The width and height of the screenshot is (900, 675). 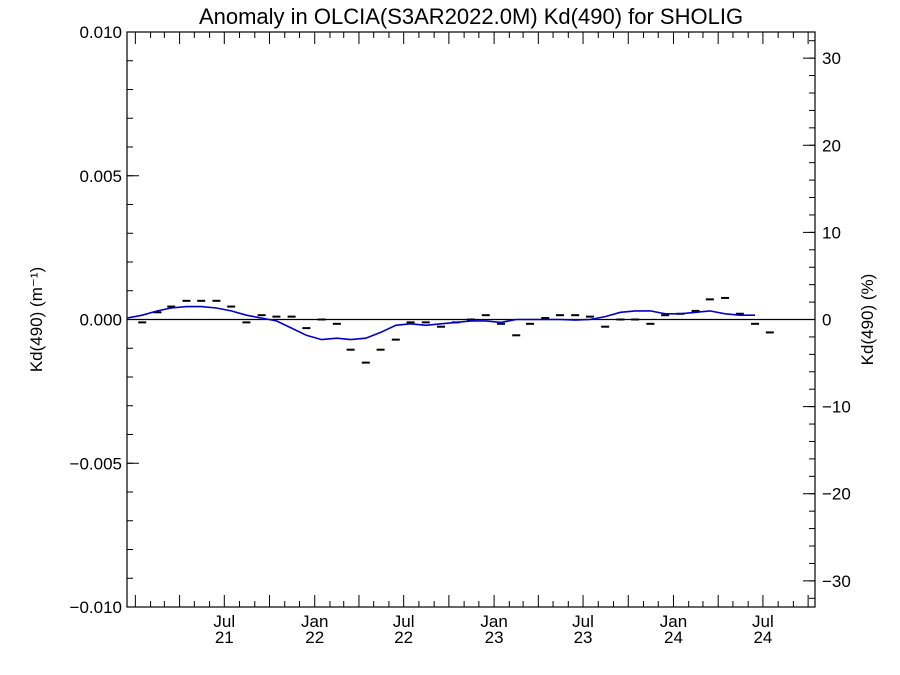 What do you see at coordinates (831, 145) in the screenshot?
I see `y-right-tick-label: 20` at bounding box center [831, 145].